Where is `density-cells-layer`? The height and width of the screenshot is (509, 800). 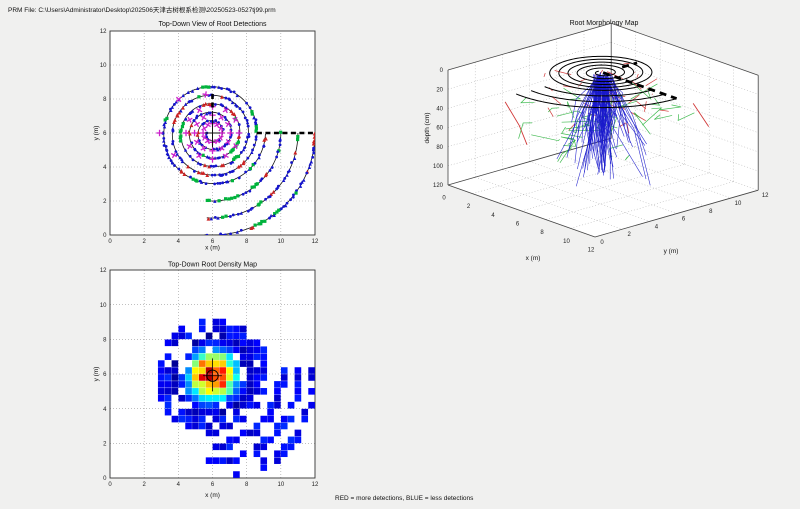 density-cells-layer is located at coordinates (236, 398).